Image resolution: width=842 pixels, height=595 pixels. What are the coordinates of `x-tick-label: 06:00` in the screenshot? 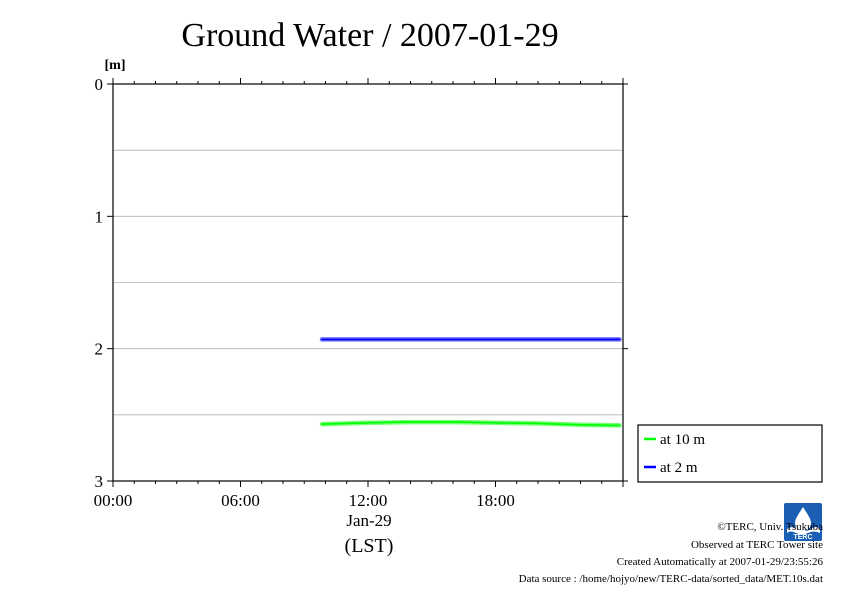 It's located at (240, 500).